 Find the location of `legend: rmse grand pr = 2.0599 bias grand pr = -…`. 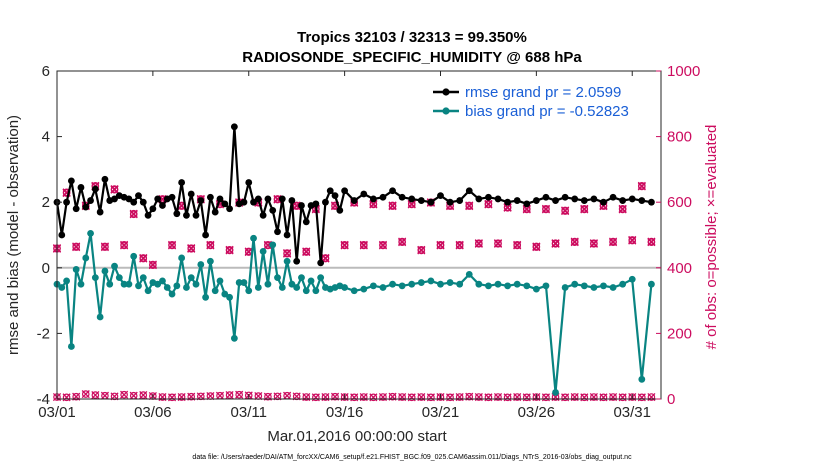

legend: rmse grand pr = 2.0599 bias grand pr = -… is located at coordinates (531, 102).